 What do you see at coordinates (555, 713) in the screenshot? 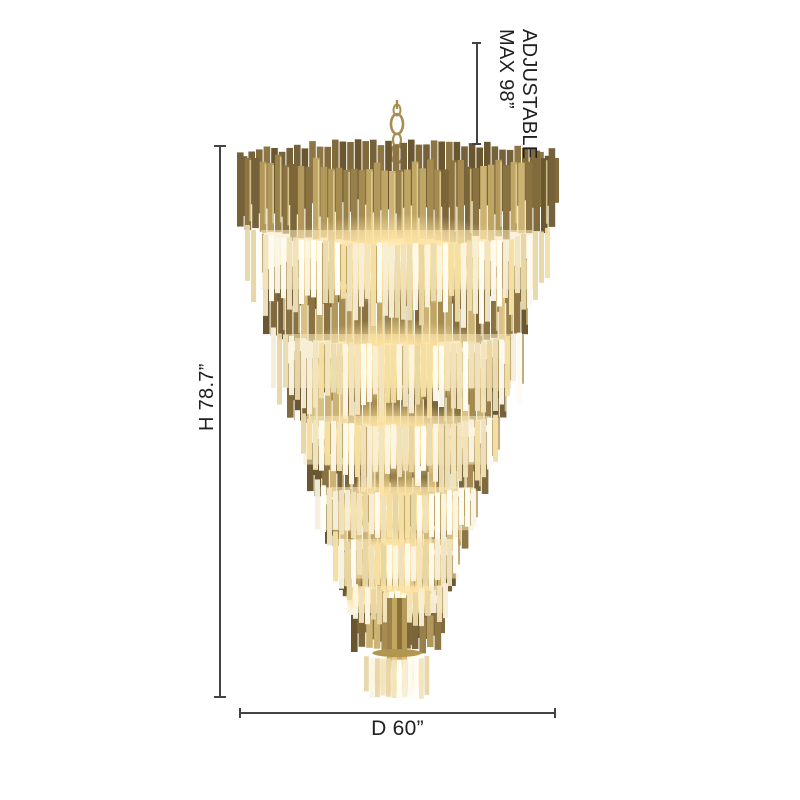
I see `diameter-right-tick` at bounding box center [555, 713].